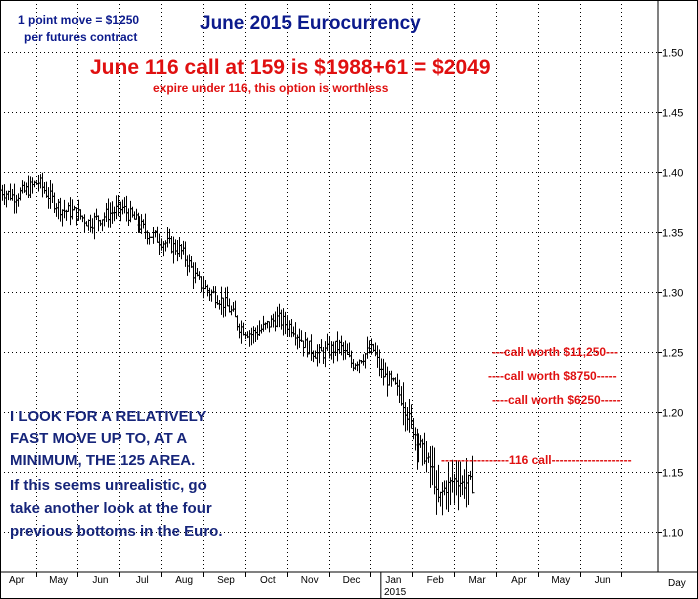 This screenshot has height=599, width=698. I want to click on call-level-label-1: ----call worth $8750-----, so click(552, 376).